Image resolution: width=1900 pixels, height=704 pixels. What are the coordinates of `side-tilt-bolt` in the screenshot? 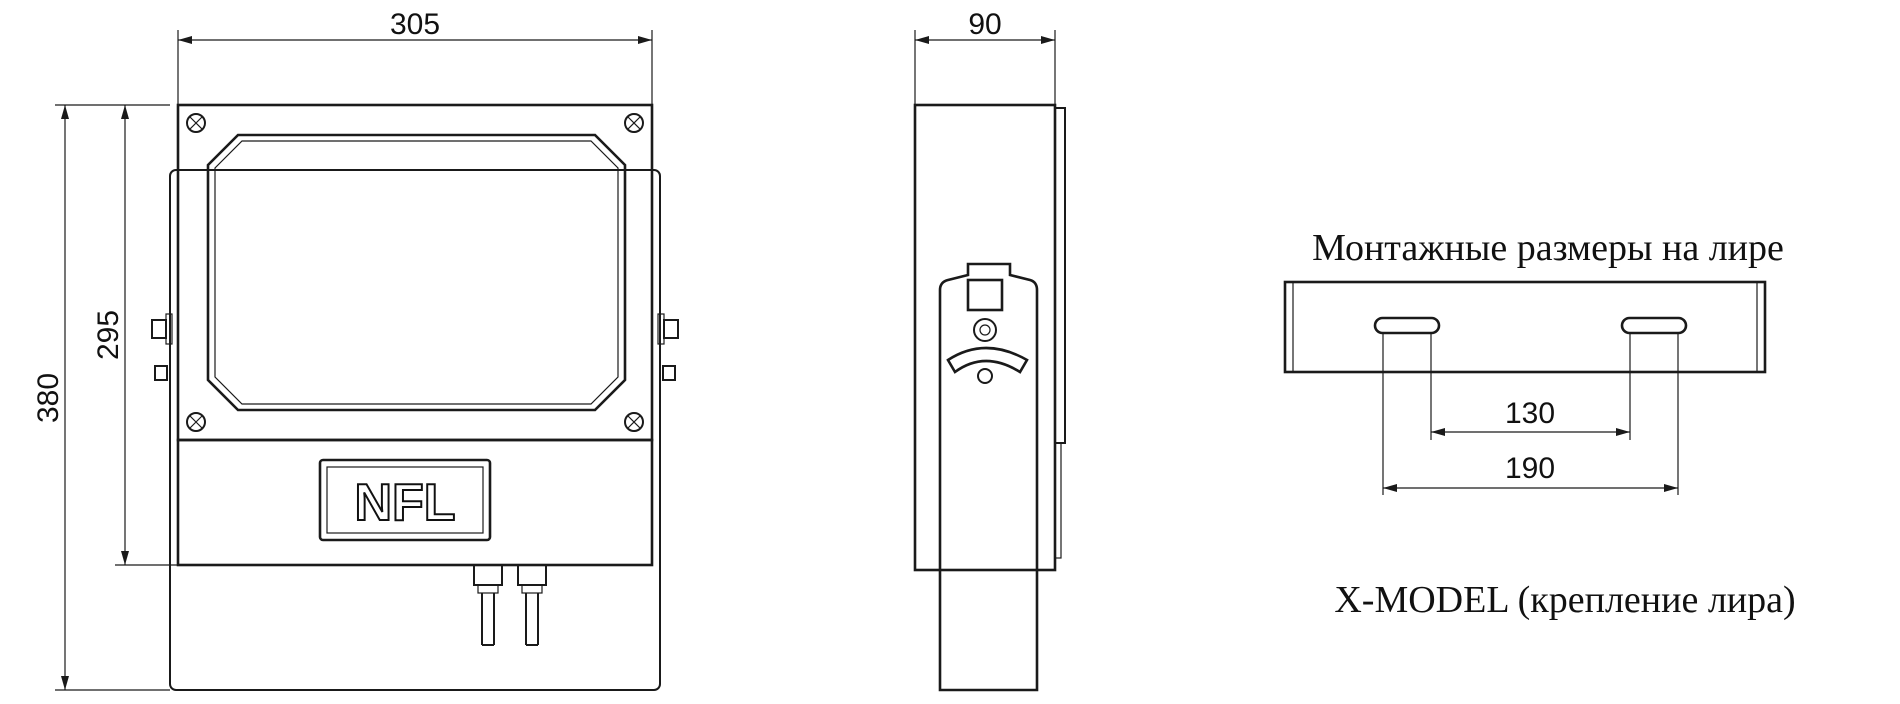 It's located at (985, 376).